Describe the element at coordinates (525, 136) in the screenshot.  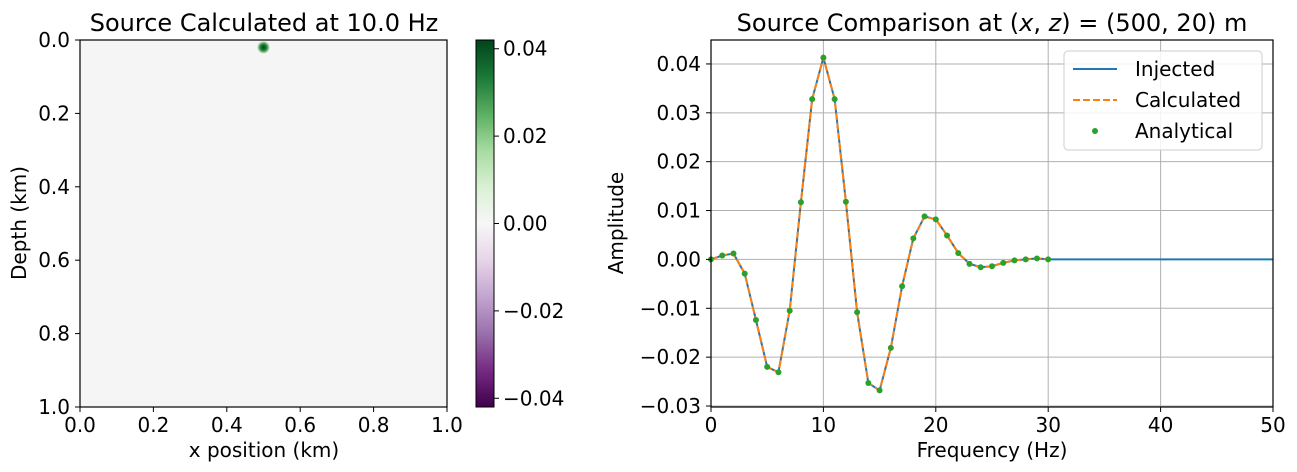
I see `colorbar-tick-label: 0.02` at that location.